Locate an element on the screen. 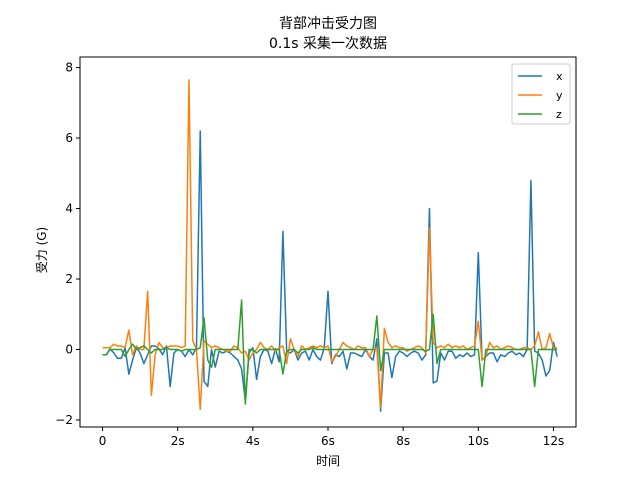 The width and height of the screenshot is (640, 480). x-tick-label: 4s is located at coordinates (253, 441).